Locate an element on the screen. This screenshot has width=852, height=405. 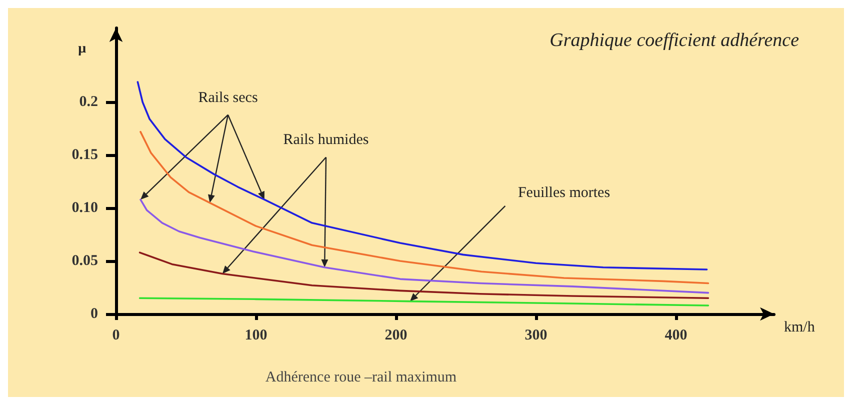
x-tick-label: 400 is located at coordinates (676, 336).